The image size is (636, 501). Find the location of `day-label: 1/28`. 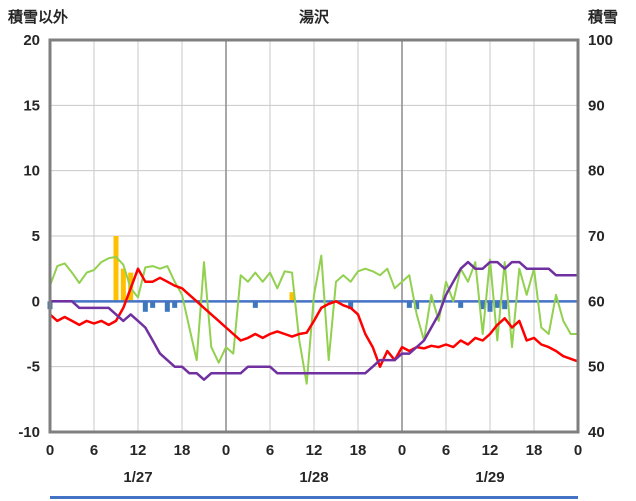

day-label: 1/28 is located at coordinates (313, 477).